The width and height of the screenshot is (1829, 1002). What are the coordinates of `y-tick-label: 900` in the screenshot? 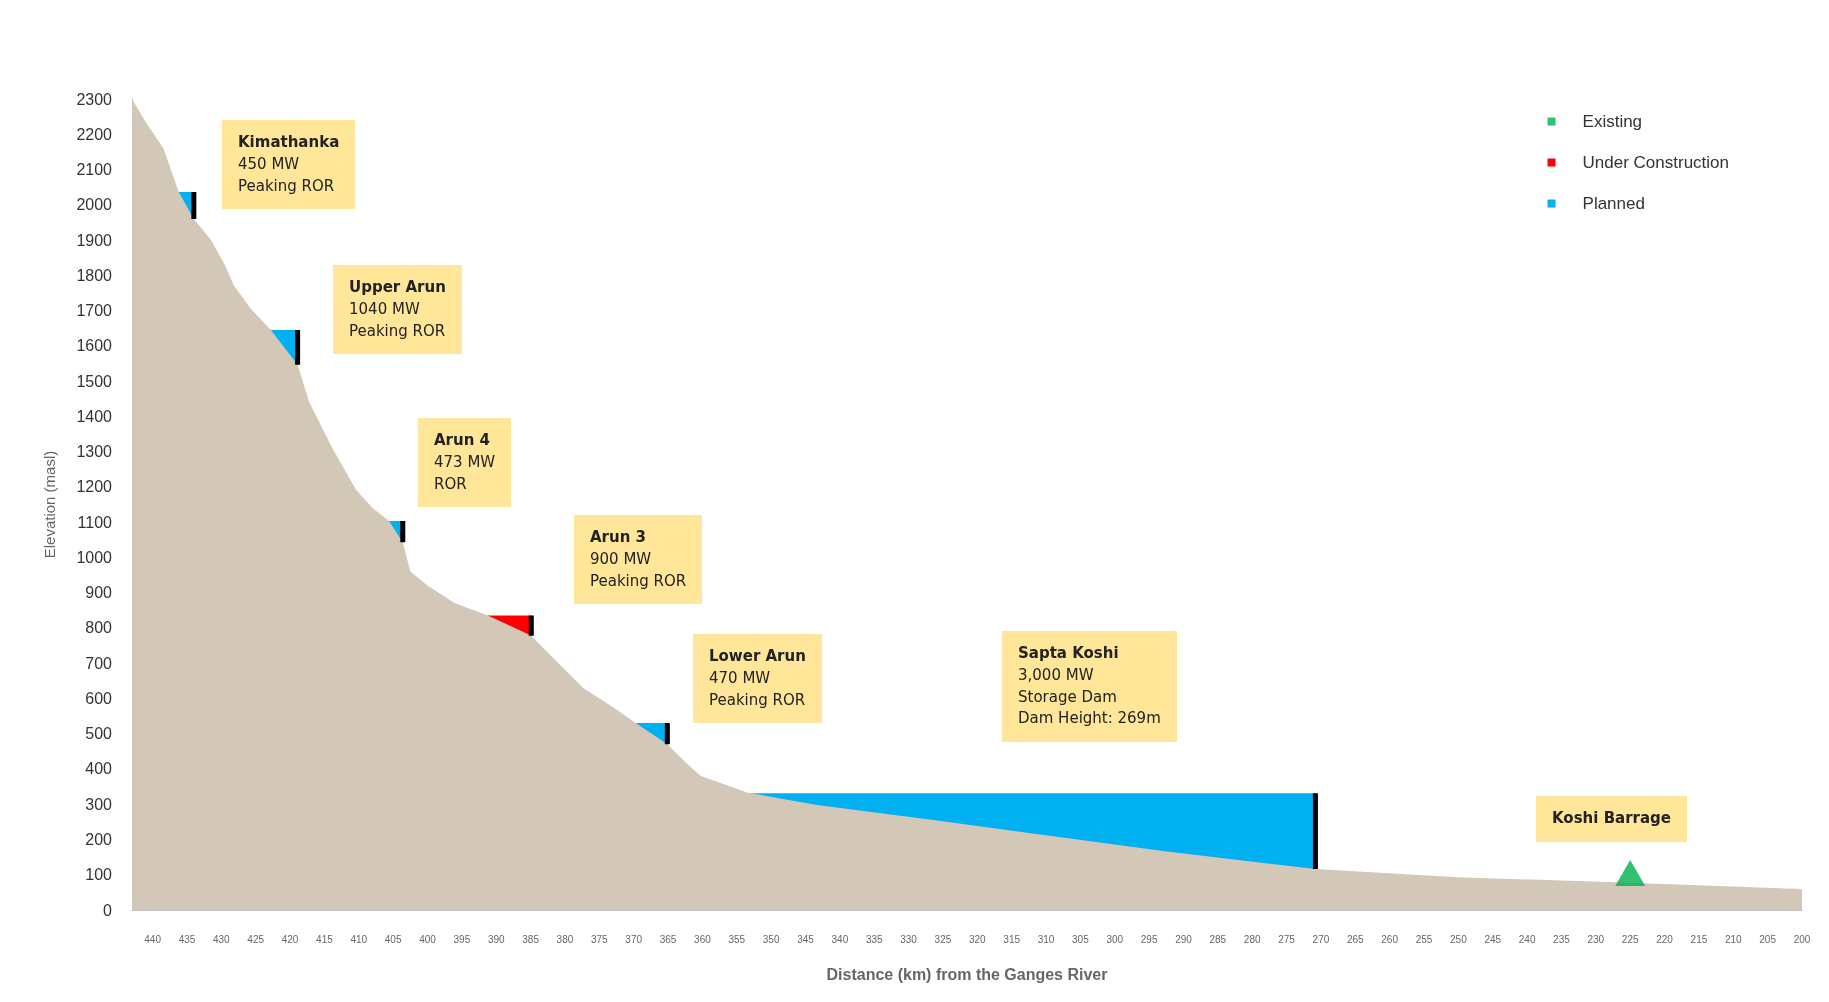 It's located at (99, 593).